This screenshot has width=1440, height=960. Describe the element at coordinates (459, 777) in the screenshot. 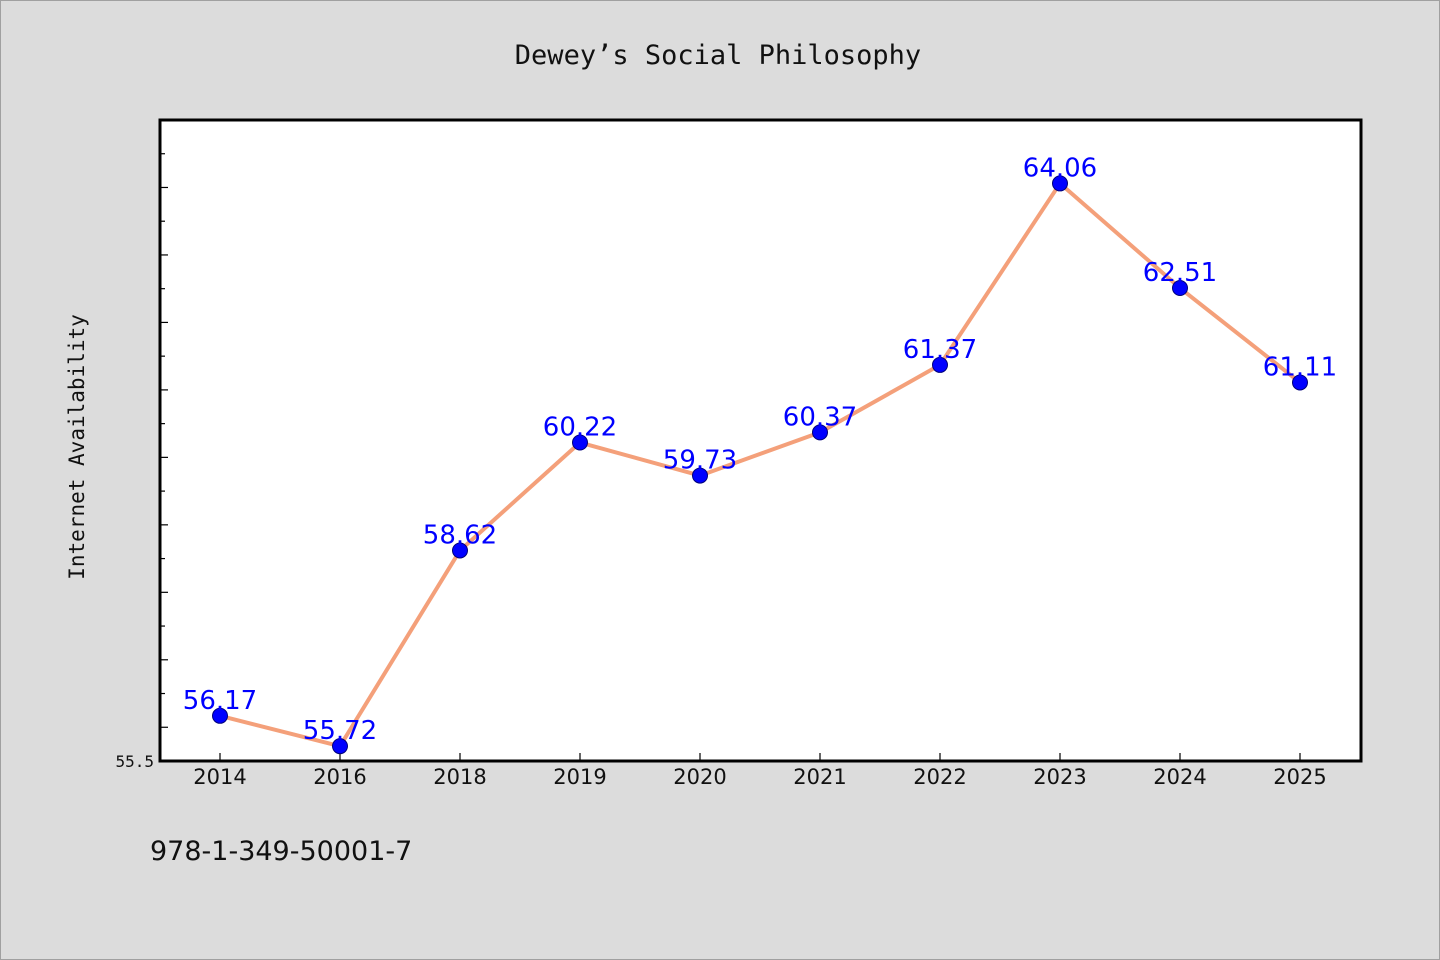

I see `x-tick-label: 2018` at that location.